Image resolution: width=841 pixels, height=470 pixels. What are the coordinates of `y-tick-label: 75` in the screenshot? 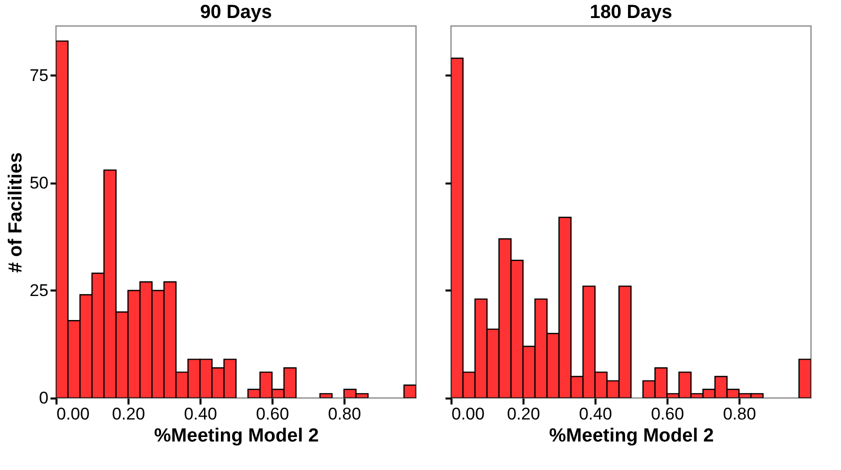 It's located at (39, 75).